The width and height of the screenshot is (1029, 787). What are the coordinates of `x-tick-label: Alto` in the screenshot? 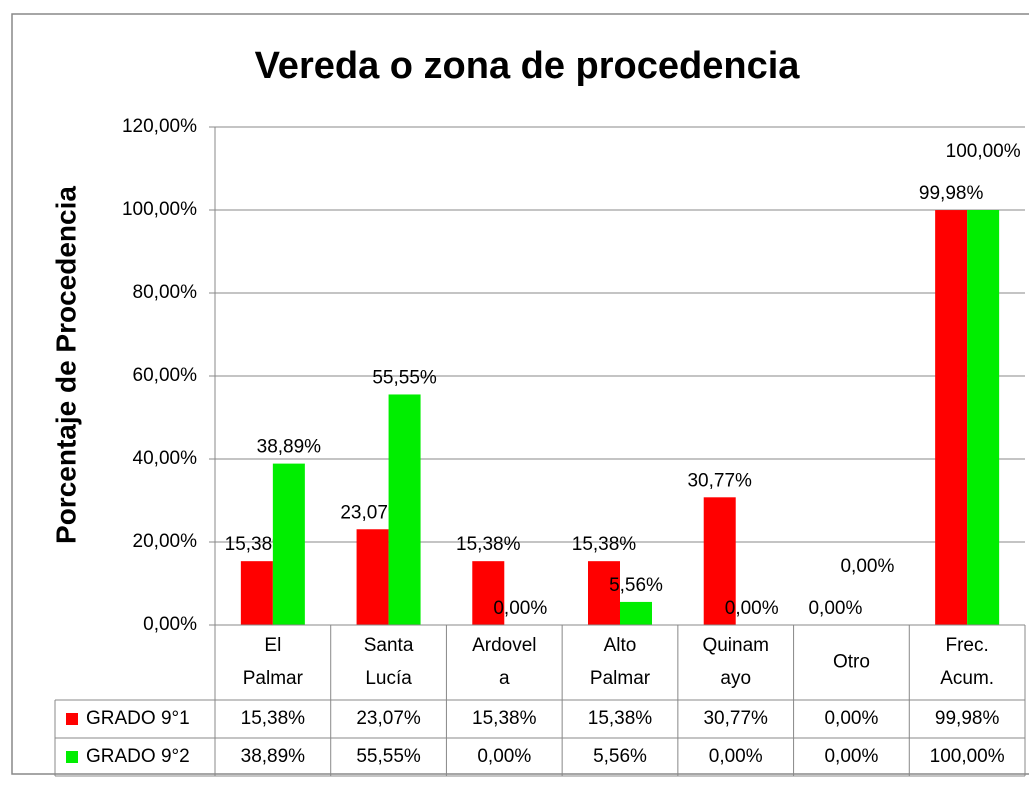 It's located at (620, 645).